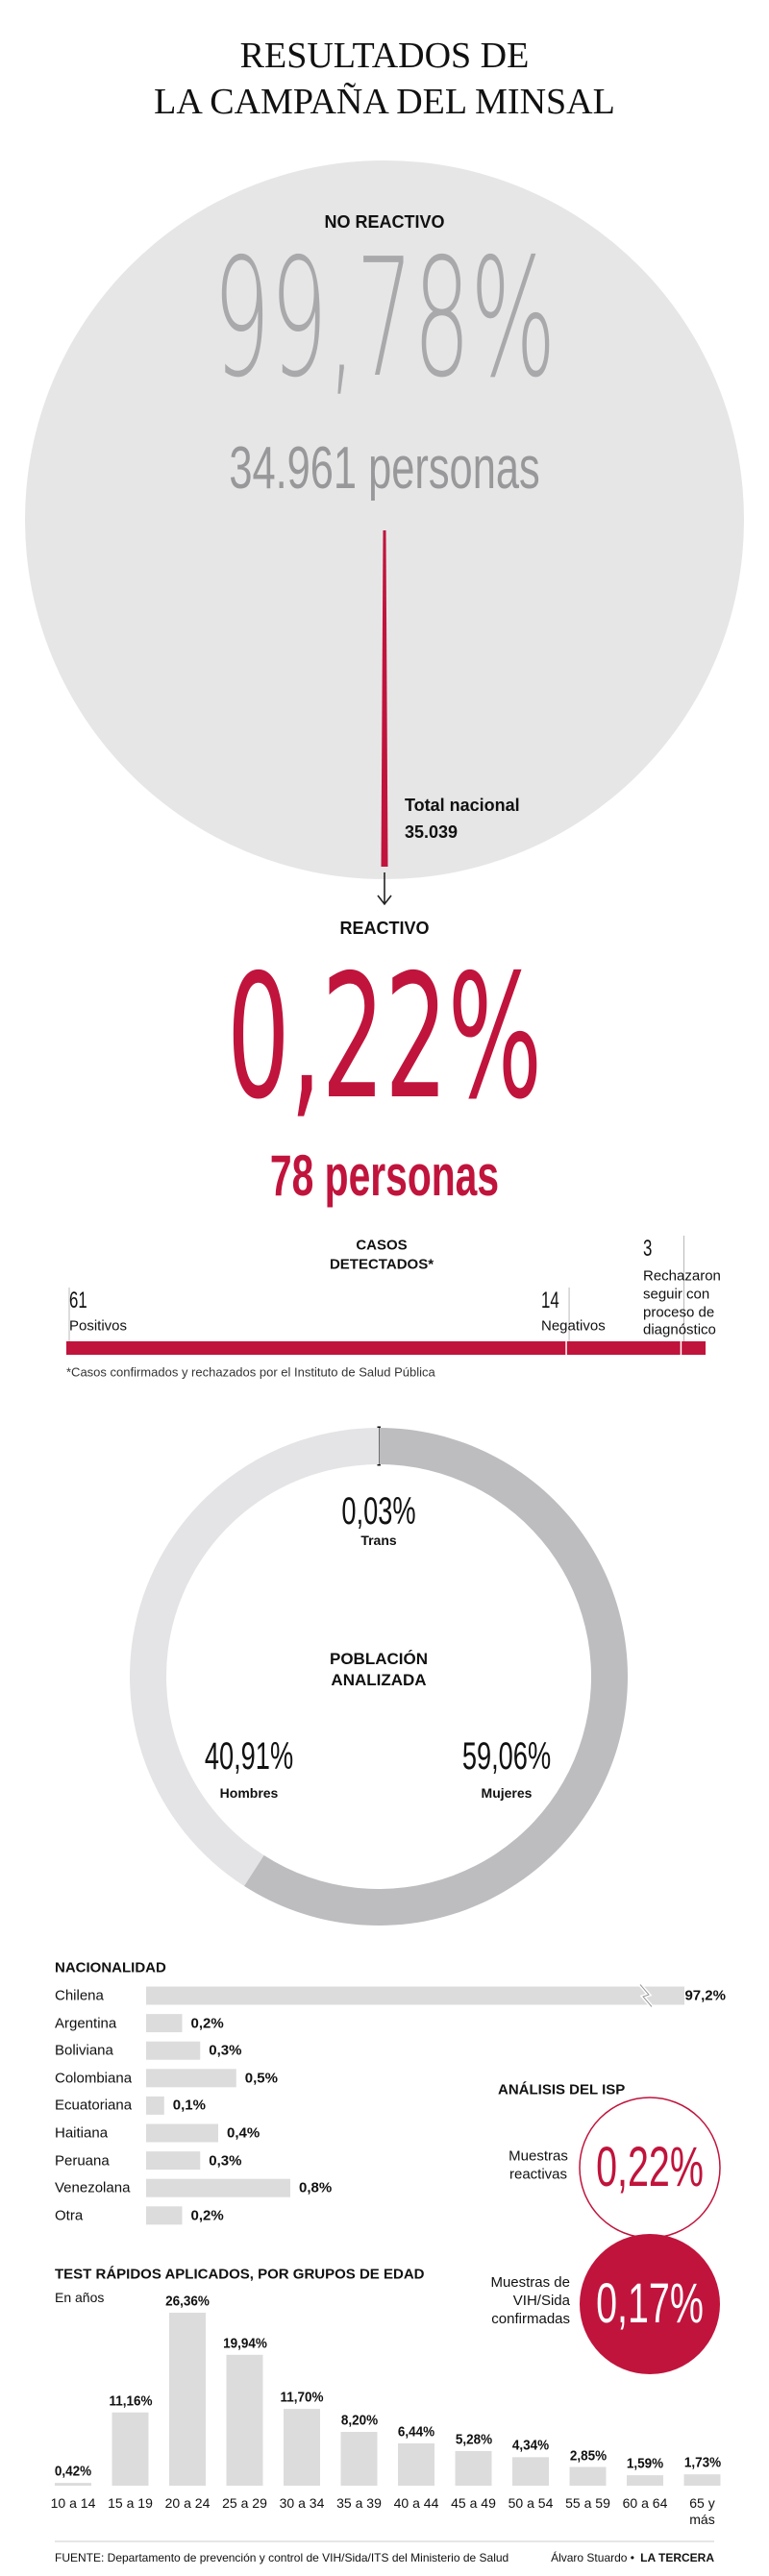 The image size is (769, 2576). What do you see at coordinates (677, 2557) in the screenshot?
I see `credit-outlet: LA TERCERA` at bounding box center [677, 2557].